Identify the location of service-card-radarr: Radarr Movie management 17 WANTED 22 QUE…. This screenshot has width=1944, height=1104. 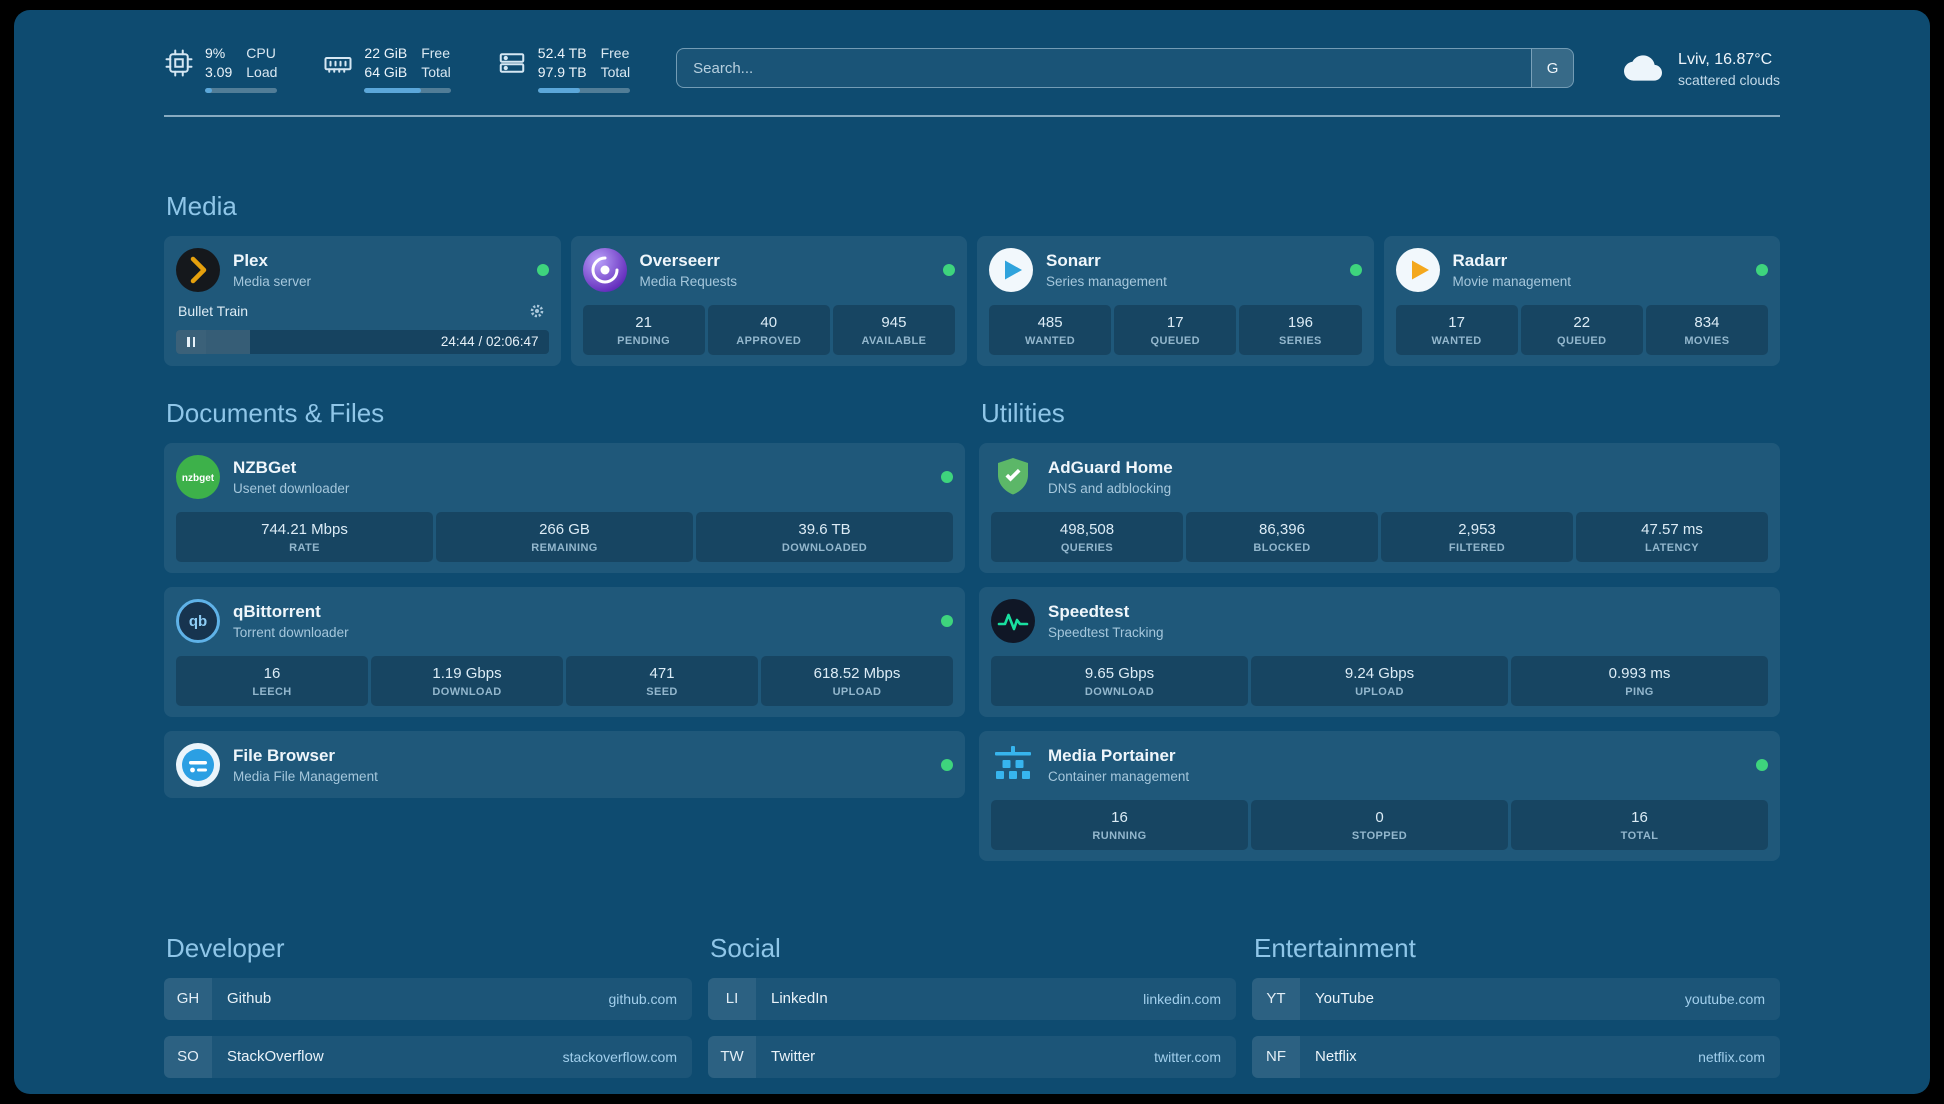
(1581, 300).